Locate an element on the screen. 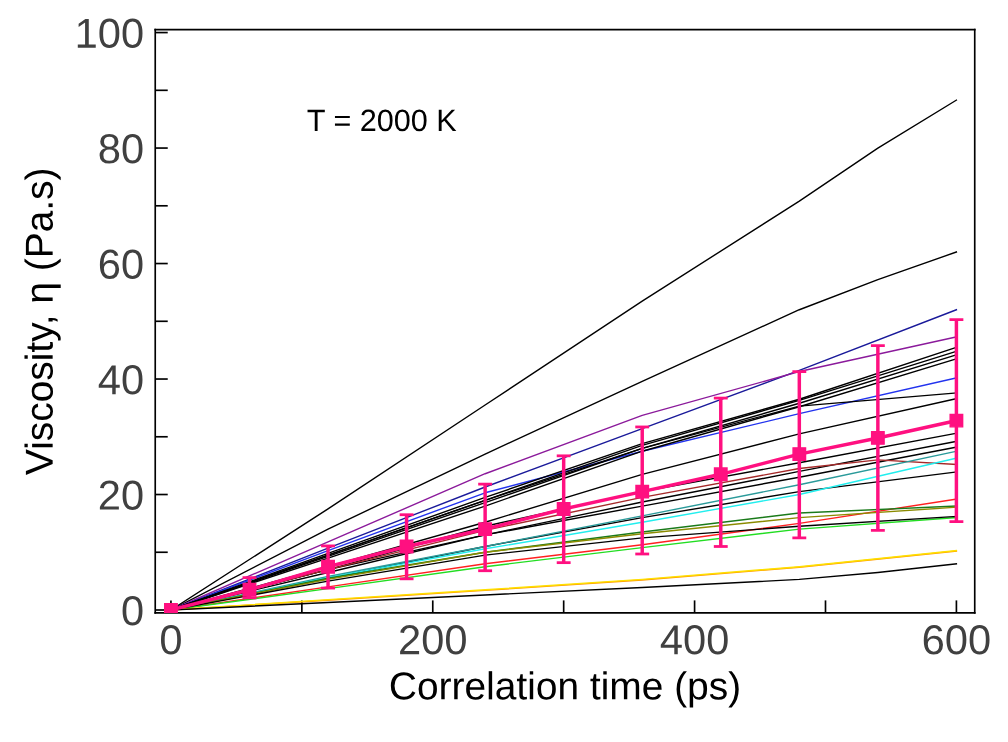 This screenshot has height=742, width=1008. y-tick-label: 100 is located at coordinates (110, 33).